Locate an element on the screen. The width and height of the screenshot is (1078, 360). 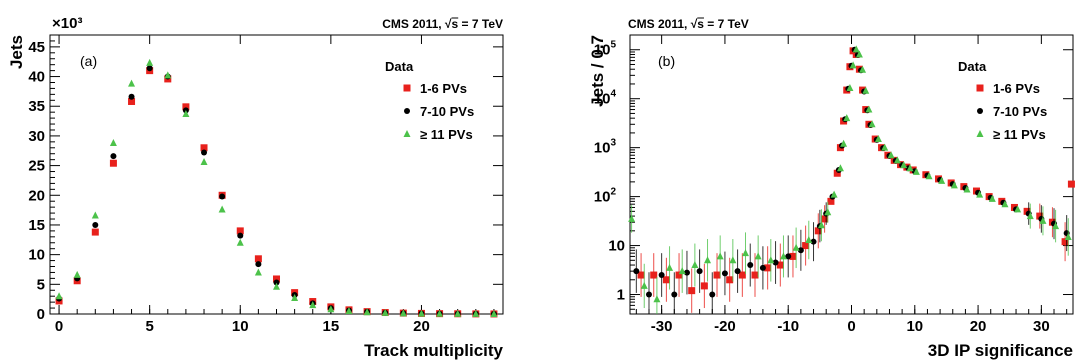
legend-title-a: Data is located at coordinates (399, 66).